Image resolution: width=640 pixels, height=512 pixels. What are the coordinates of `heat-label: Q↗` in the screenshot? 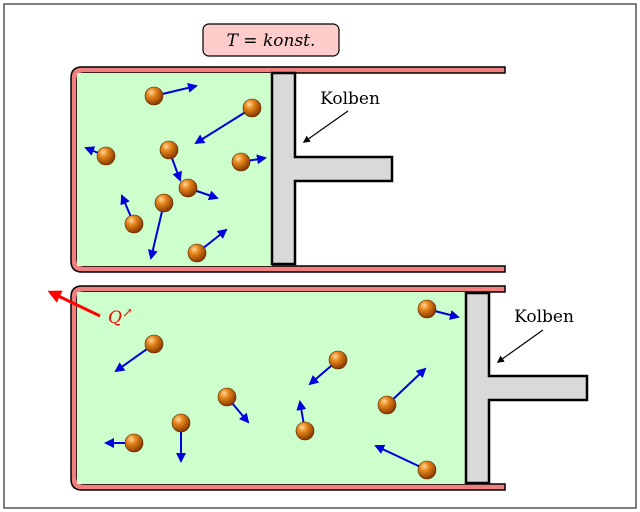 It's located at (120, 317).